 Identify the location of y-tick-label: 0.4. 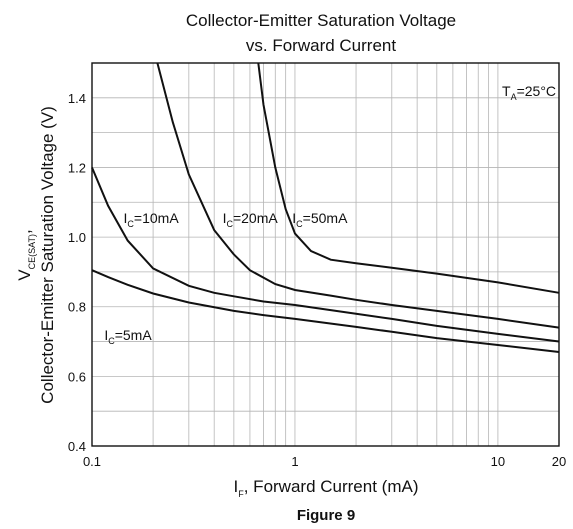
(77, 446).